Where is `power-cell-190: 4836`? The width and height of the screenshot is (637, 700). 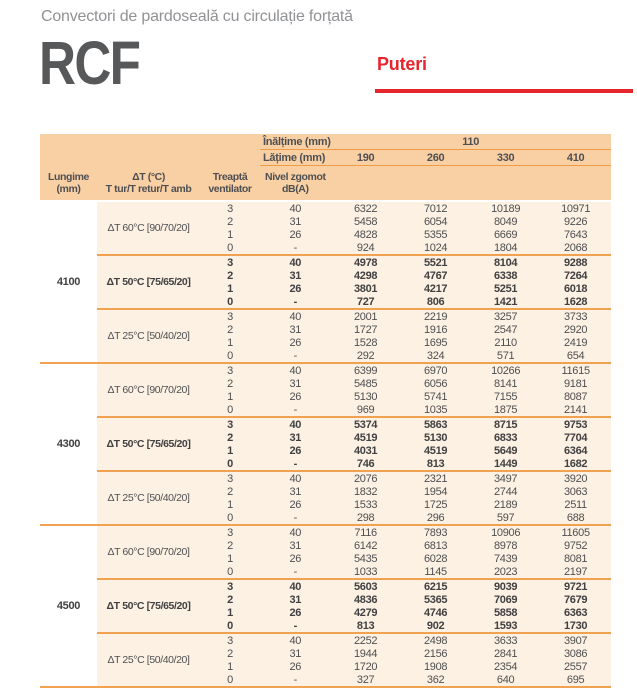
power-cell-190: 4836 is located at coordinates (365, 599).